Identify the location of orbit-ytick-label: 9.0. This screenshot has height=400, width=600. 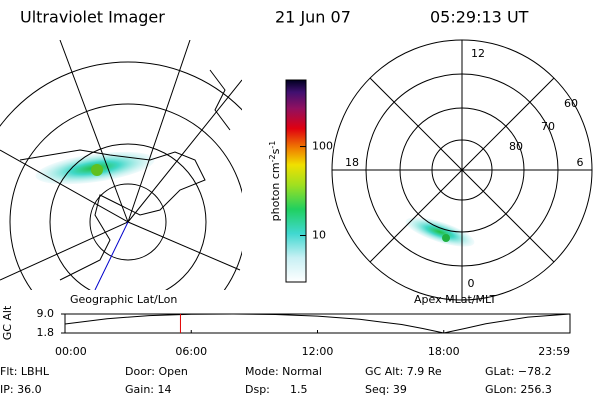
(46, 313).